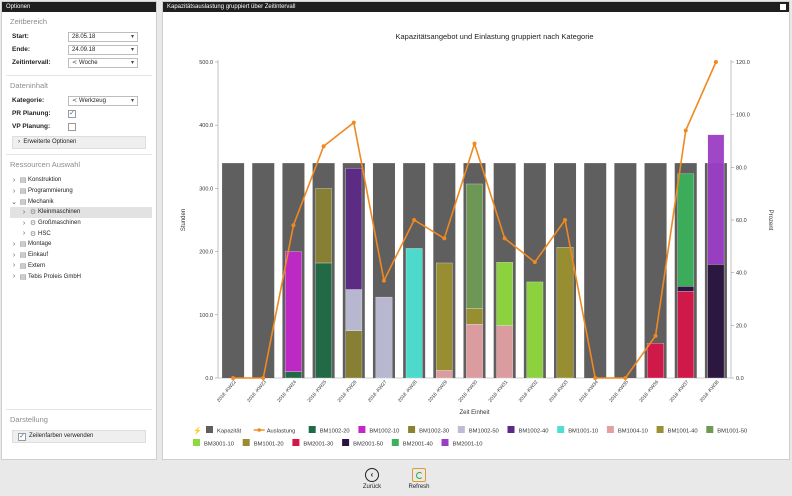 The image size is (792, 496). I want to click on tree-item-label: Einkauf, so click(38, 255).